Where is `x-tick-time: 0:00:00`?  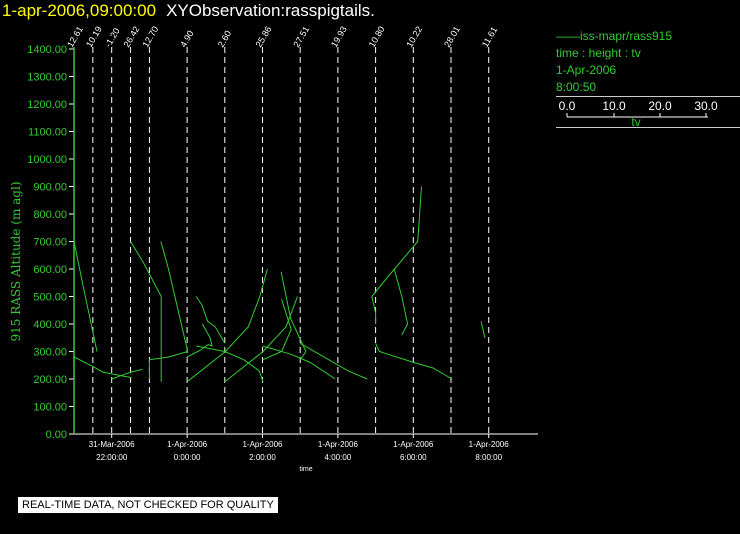
x-tick-time: 0:00:00 is located at coordinates (187, 457).